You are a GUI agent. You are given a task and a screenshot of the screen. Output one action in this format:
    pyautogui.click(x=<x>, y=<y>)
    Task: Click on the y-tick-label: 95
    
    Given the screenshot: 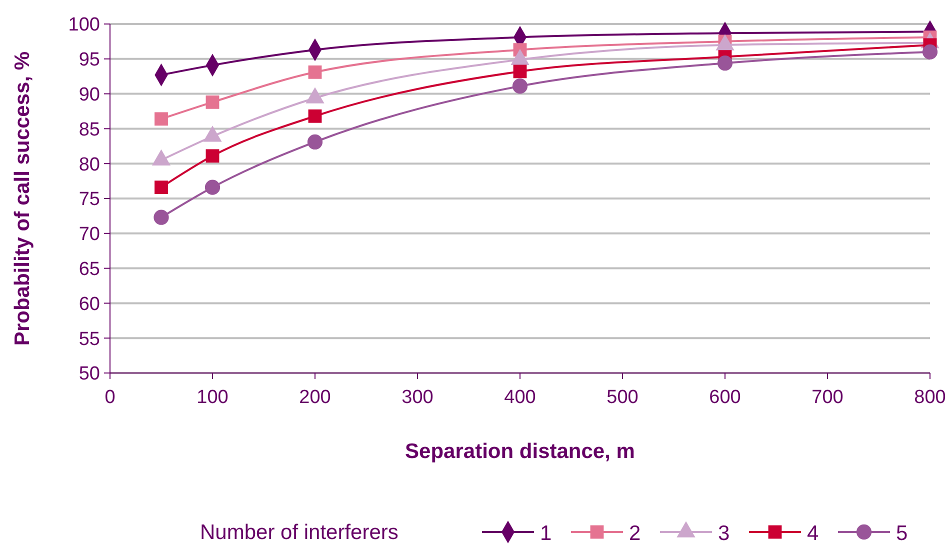 What is the action you would take?
    pyautogui.click(x=89, y=60)
    